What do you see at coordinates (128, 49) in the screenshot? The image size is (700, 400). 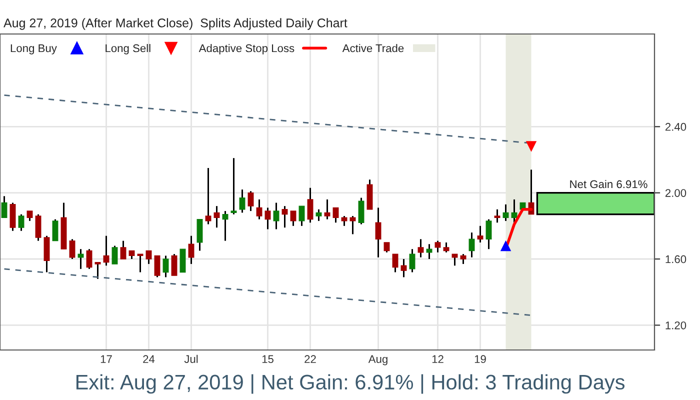 I see `legend-label: Long Sell` at bounding box center [128, 49].